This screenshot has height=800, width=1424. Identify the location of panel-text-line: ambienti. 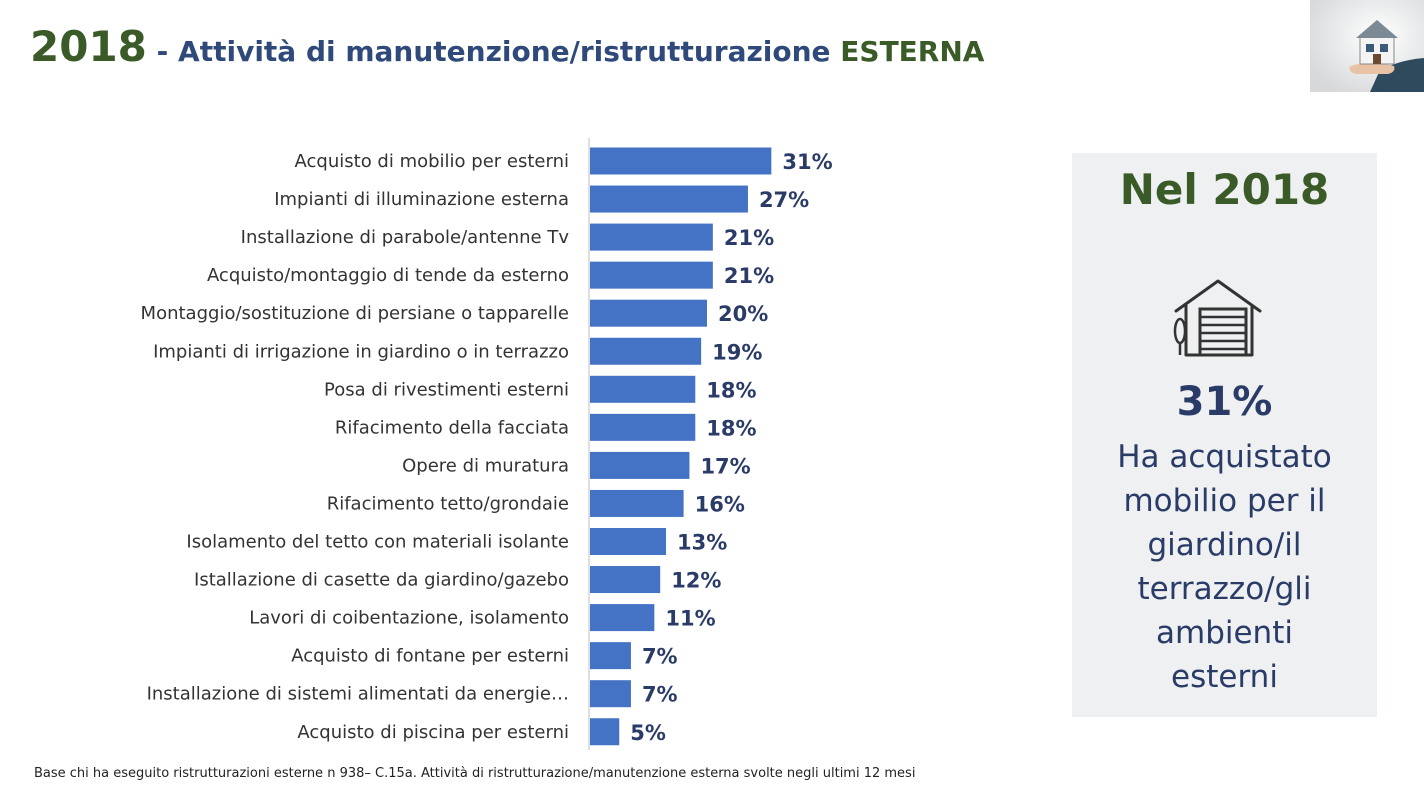
(1224, 633).